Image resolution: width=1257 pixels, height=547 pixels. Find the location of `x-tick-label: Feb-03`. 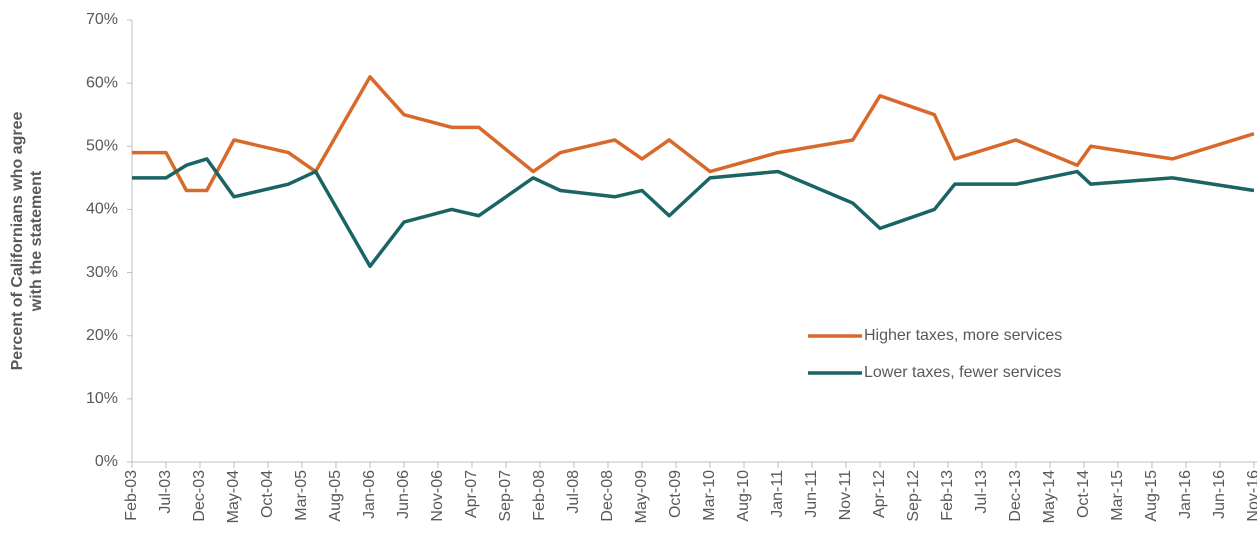

x-tick-label: Feb-03 is located at coordinates (131, 495).